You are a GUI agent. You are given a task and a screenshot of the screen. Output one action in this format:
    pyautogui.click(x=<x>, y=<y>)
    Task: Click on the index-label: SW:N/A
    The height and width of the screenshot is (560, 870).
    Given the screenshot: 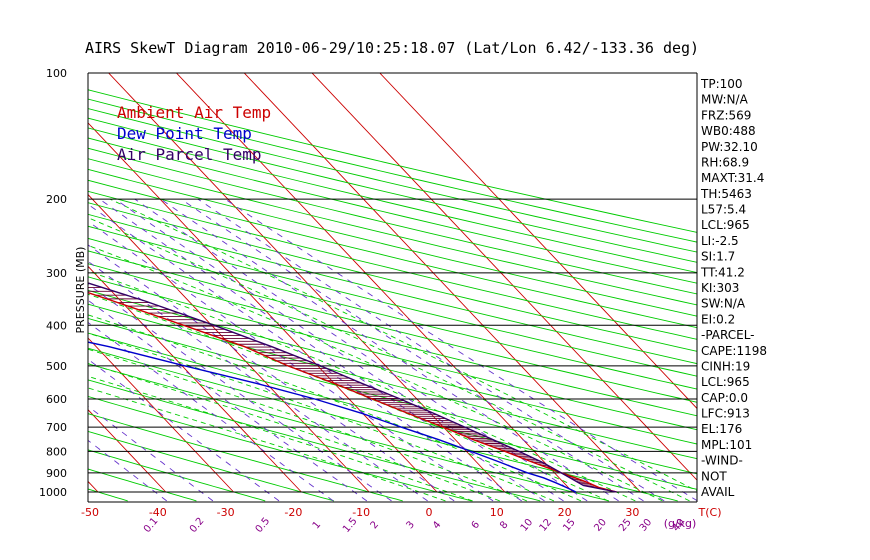 What is the action you would take?
    pyautogui.click(x=723, y=304)
    